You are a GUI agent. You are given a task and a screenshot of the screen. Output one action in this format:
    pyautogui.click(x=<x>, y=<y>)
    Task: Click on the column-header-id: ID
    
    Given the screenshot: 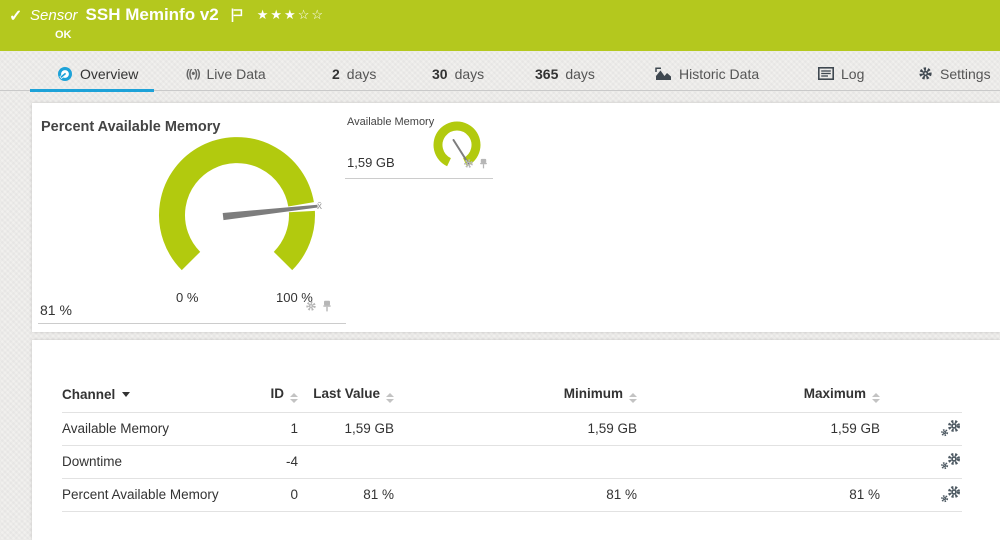 What is the action you would take?
    pyautogui.click(x=280, y=395)
    